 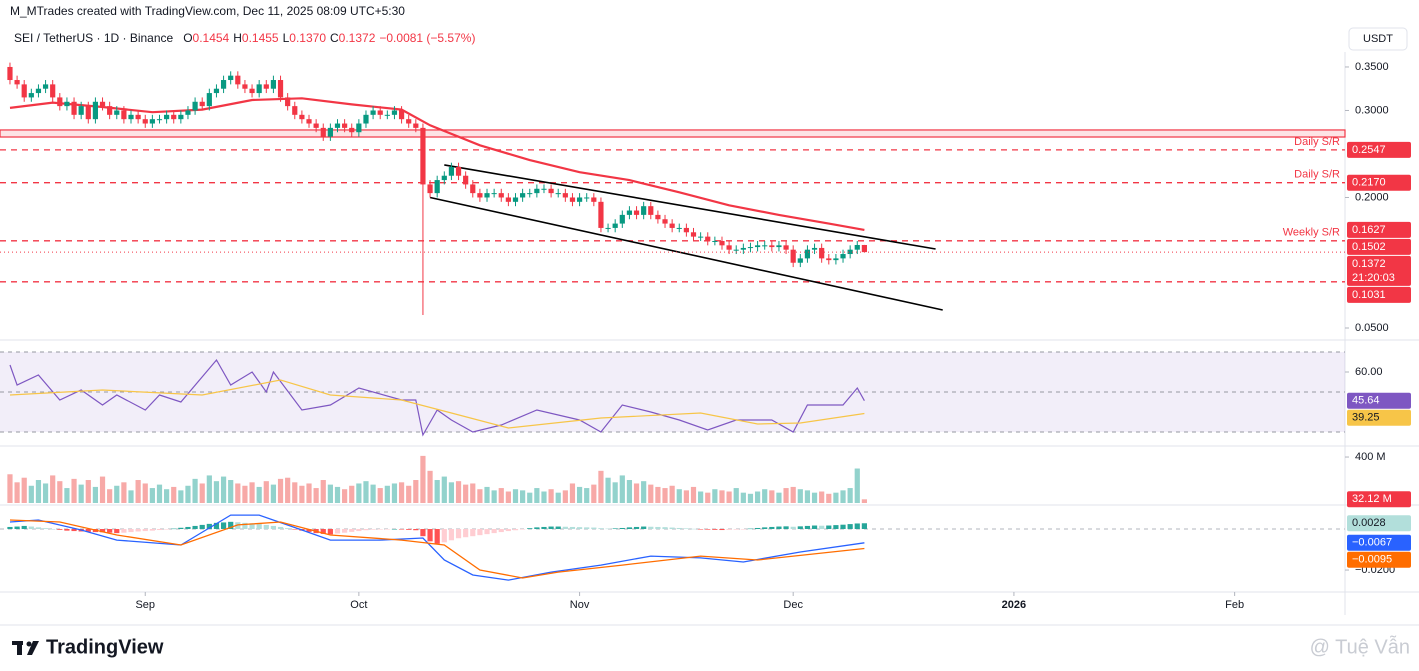 I want to click on rsi-label: 45.64, so click(x=1366, y=401).